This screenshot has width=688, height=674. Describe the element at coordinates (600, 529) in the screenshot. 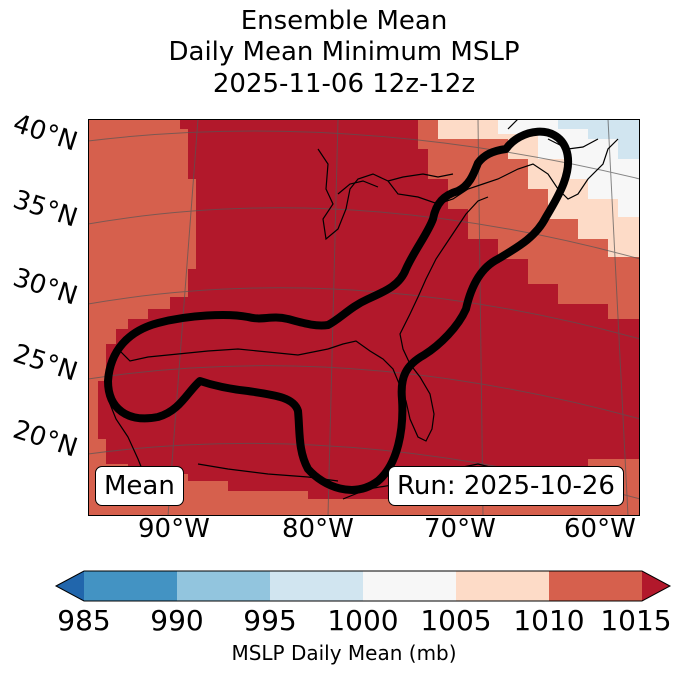

I see `lon-label-60: 60°W` at that location.